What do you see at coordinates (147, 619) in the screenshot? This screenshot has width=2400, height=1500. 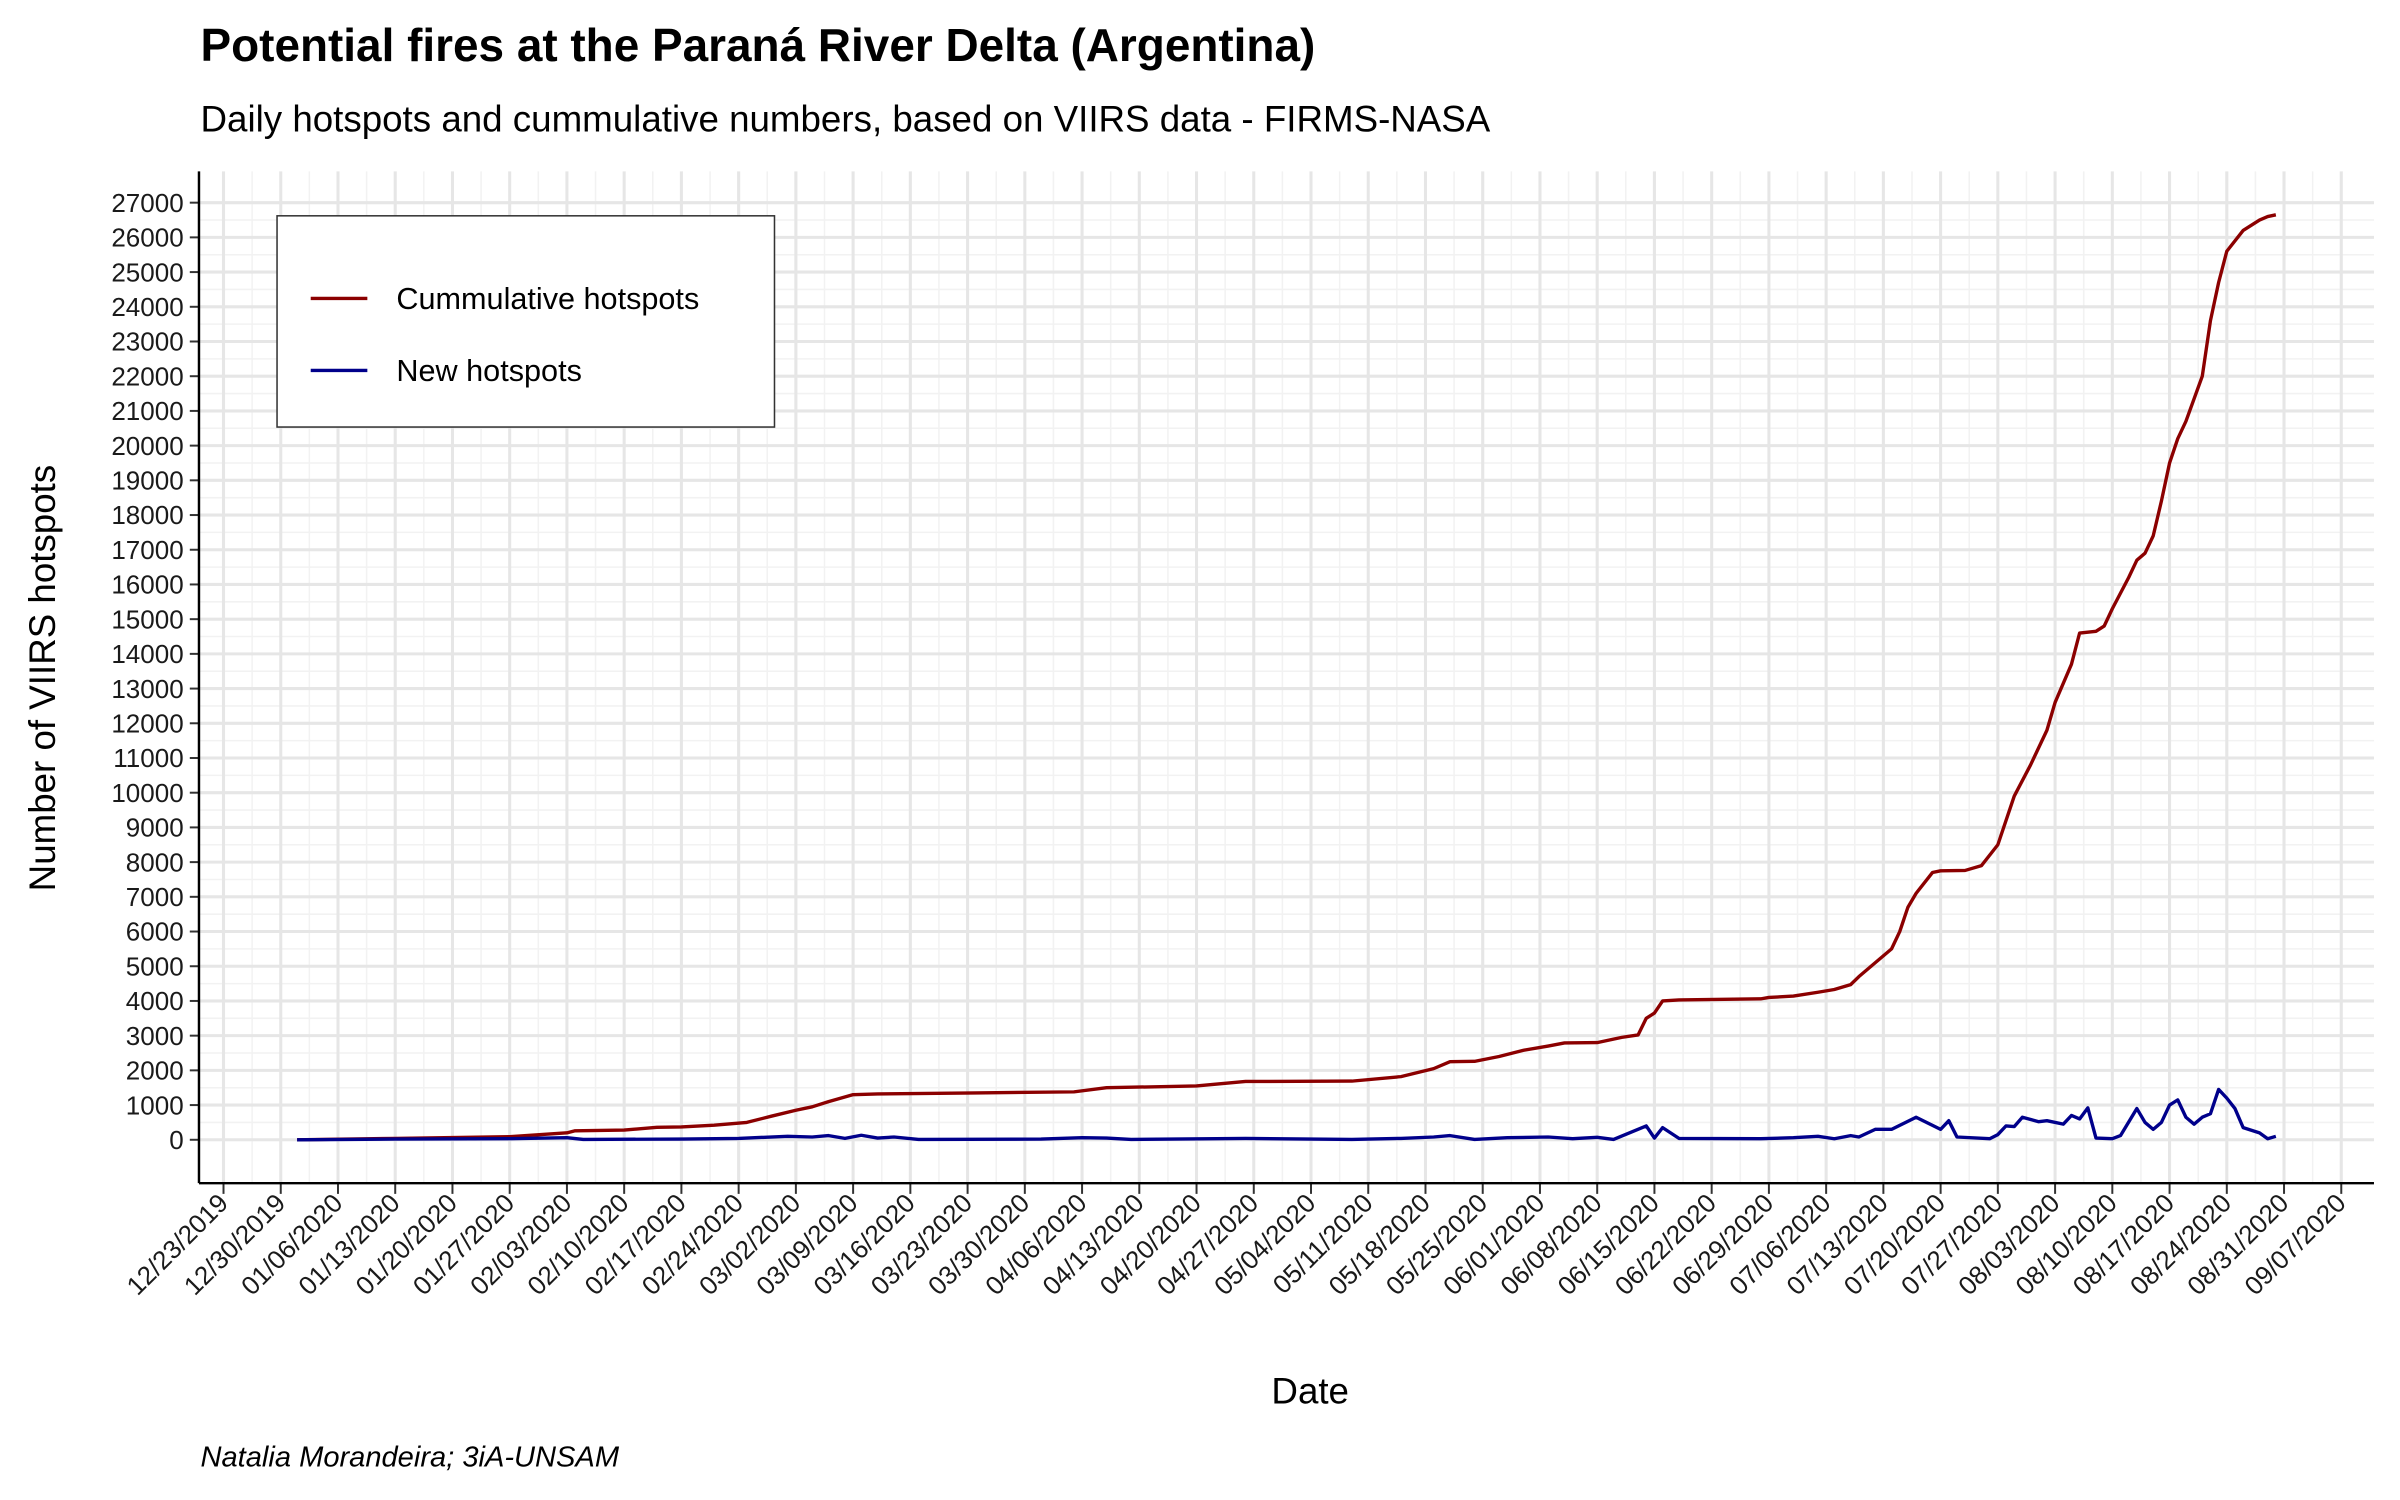 I see `y-tick-label: 15000` at bounding box center [147, 619].